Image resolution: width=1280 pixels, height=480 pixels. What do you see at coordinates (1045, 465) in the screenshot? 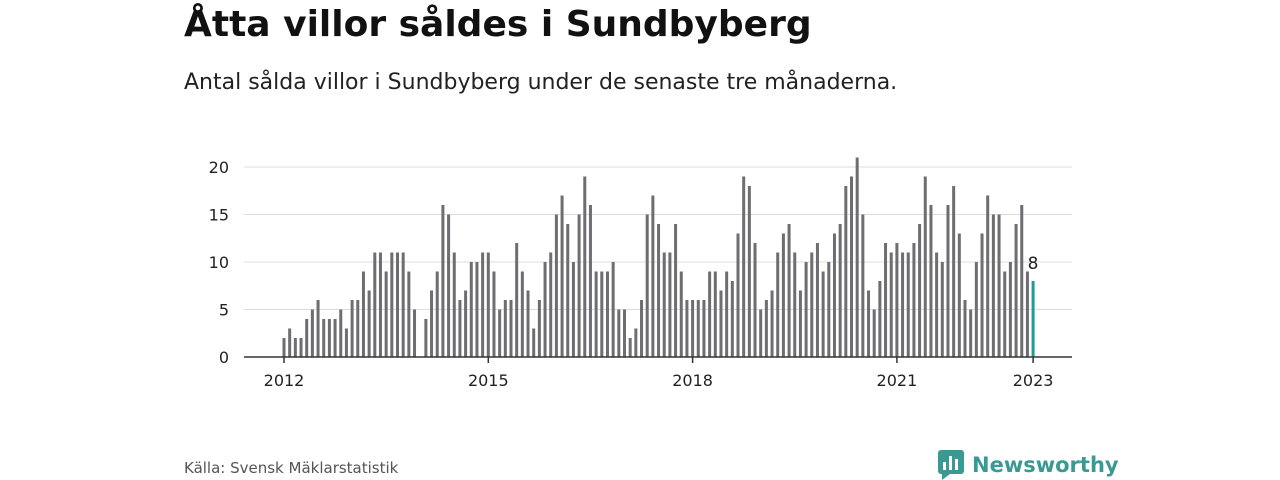
I see `brand-name: Newsworthy` at bounding box center [1045, 465].